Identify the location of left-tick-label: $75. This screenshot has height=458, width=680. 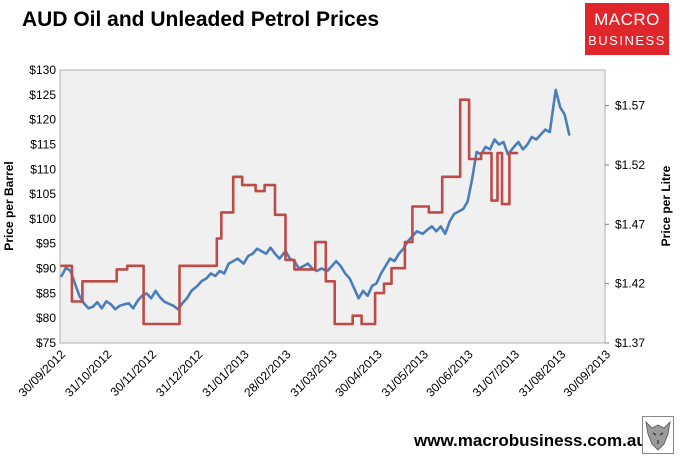
(46, 343).